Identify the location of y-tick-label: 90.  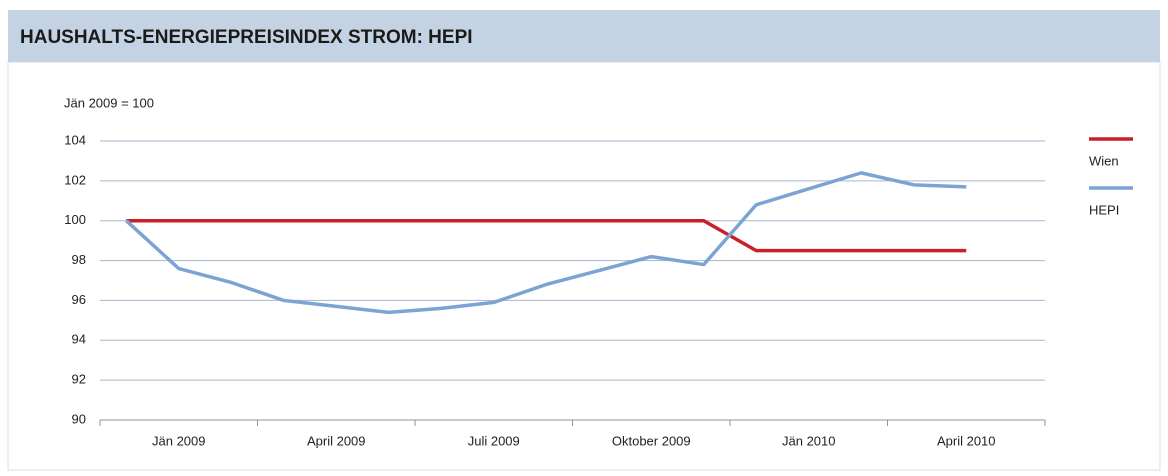
(79, 418).